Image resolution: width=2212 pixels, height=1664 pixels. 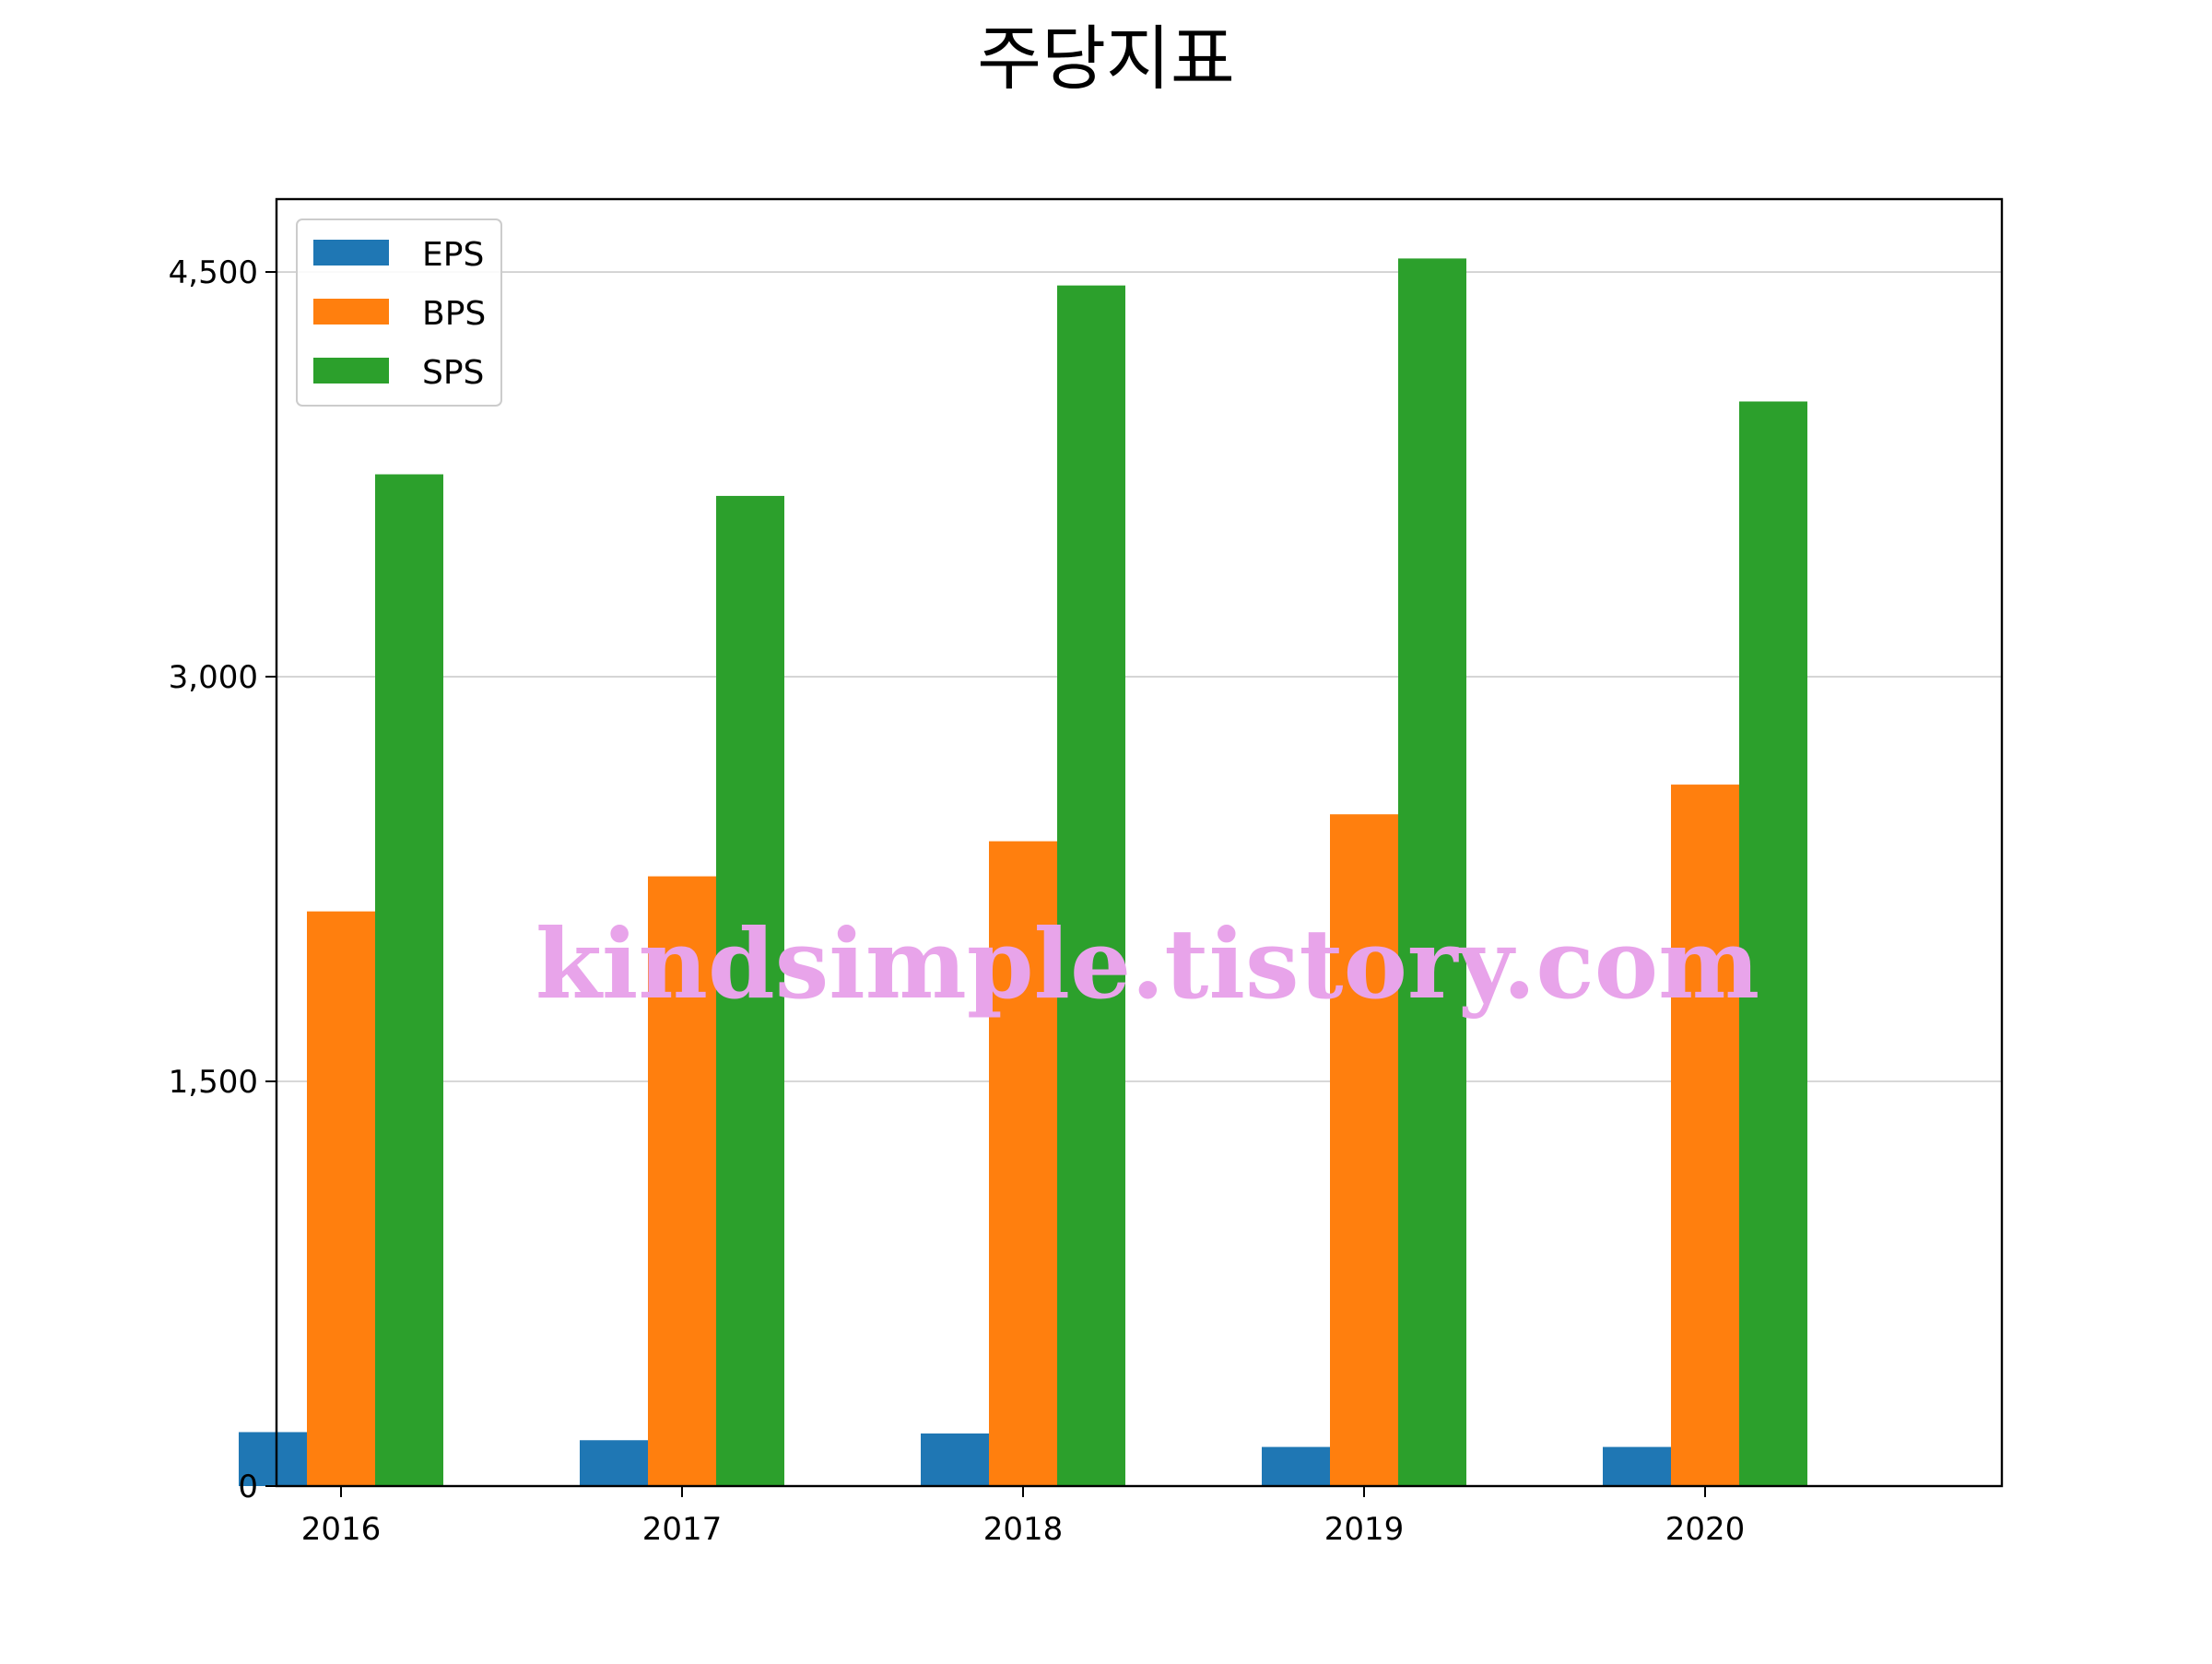 I want to click on x-tick-label: 2018, so click(x=1023, y=1529).